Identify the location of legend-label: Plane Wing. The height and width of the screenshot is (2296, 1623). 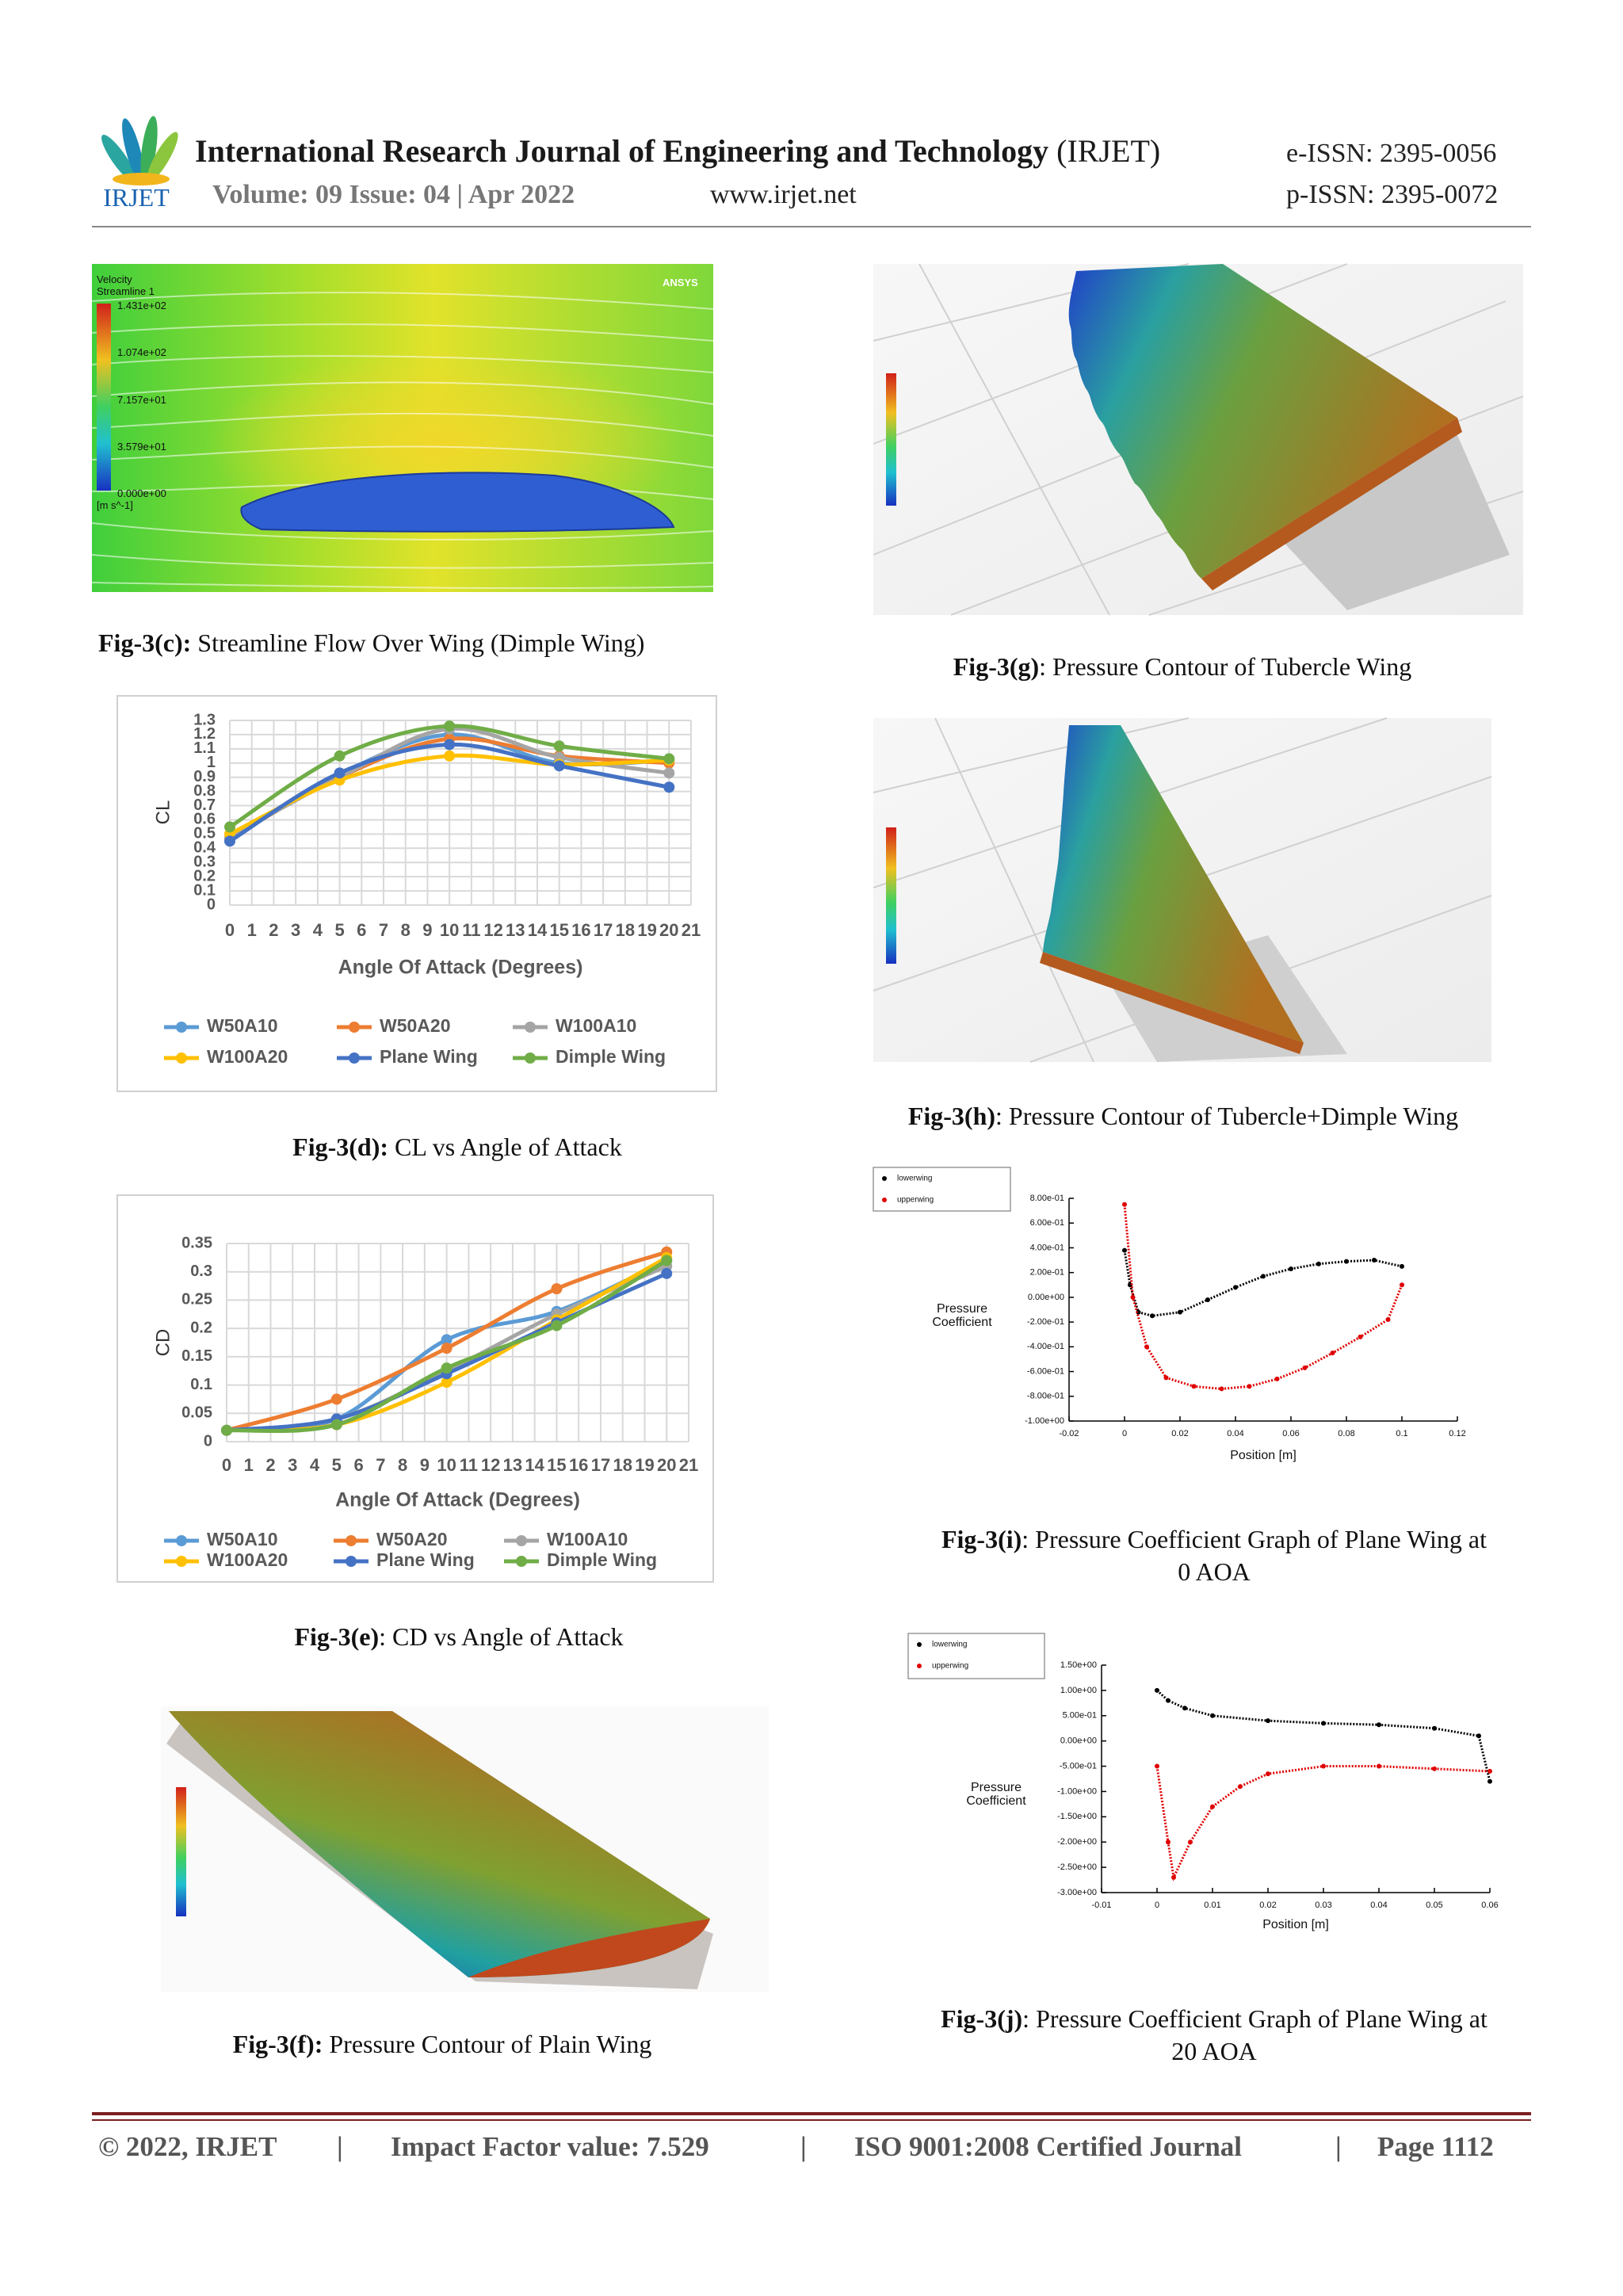
(429, 1056).